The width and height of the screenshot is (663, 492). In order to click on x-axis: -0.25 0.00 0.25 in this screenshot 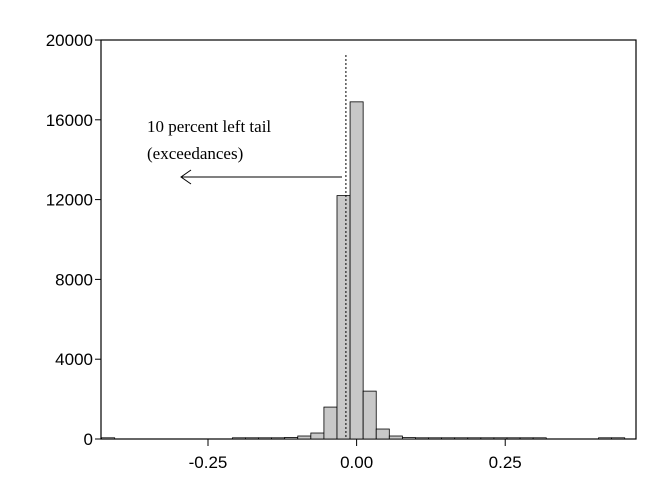, I will do `click(355, 455)`.